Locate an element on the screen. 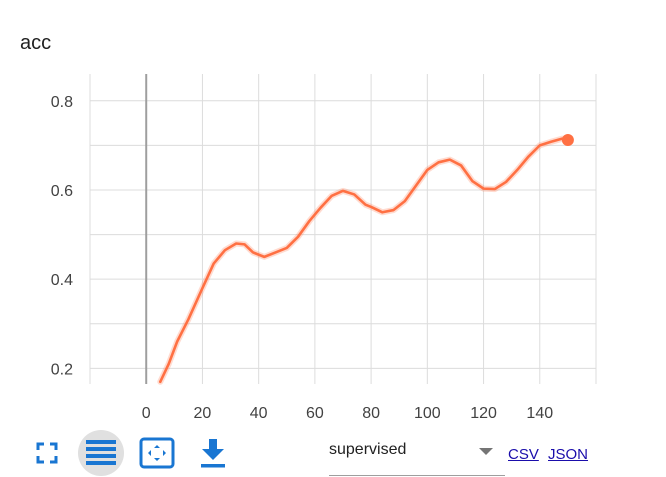 The width and height of the screenshot is (666, 477). chart-toolbar: supervised CSV JSON is located at coordinates (334, 453).